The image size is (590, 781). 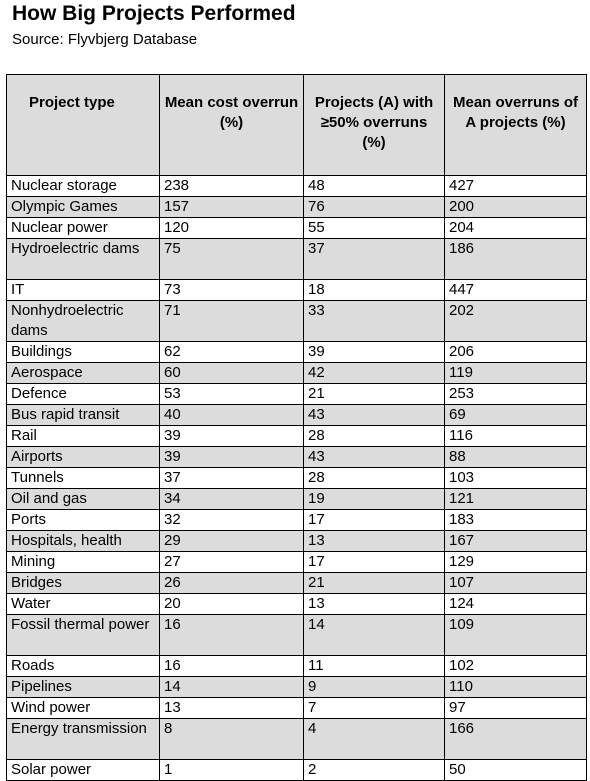 What do you see at coordinates (83, 290) in the screenshot?
I see `cell-project-type: IT` at bounding box center [83, 290].